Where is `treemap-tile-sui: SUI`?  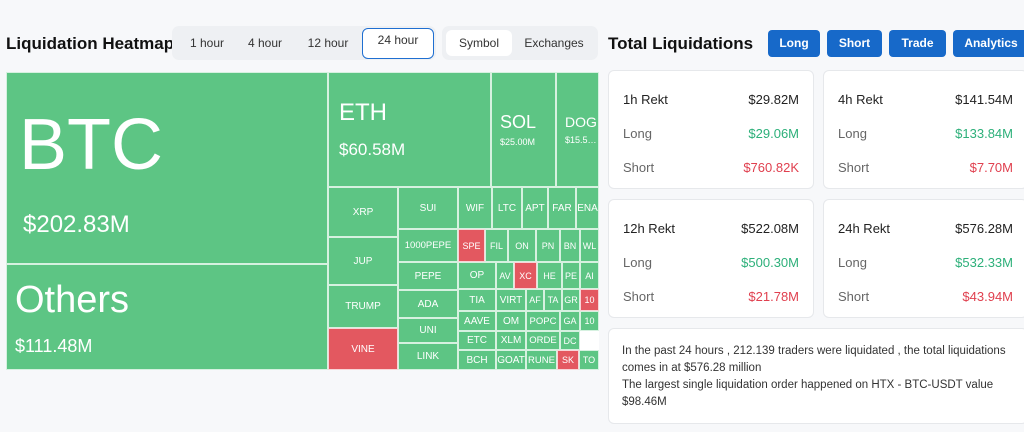
treemap-tile-sui: SUI is located at coordinates (428, 208).